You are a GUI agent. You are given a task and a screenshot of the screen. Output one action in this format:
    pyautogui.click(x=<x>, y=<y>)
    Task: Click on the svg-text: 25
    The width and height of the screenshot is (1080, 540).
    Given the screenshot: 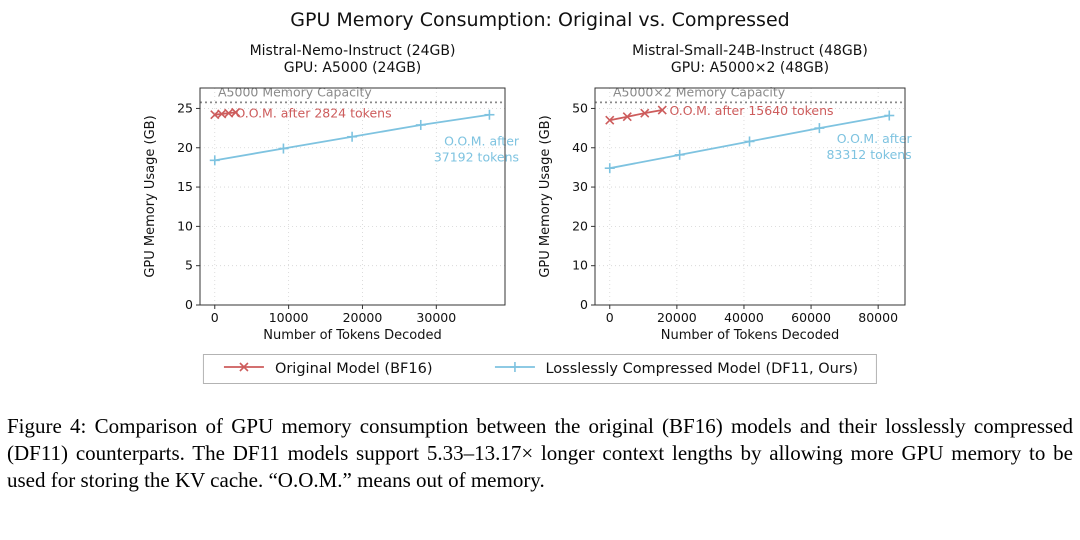 What is the action you would take?
    pyautogui.click(x=185, y=107)
    